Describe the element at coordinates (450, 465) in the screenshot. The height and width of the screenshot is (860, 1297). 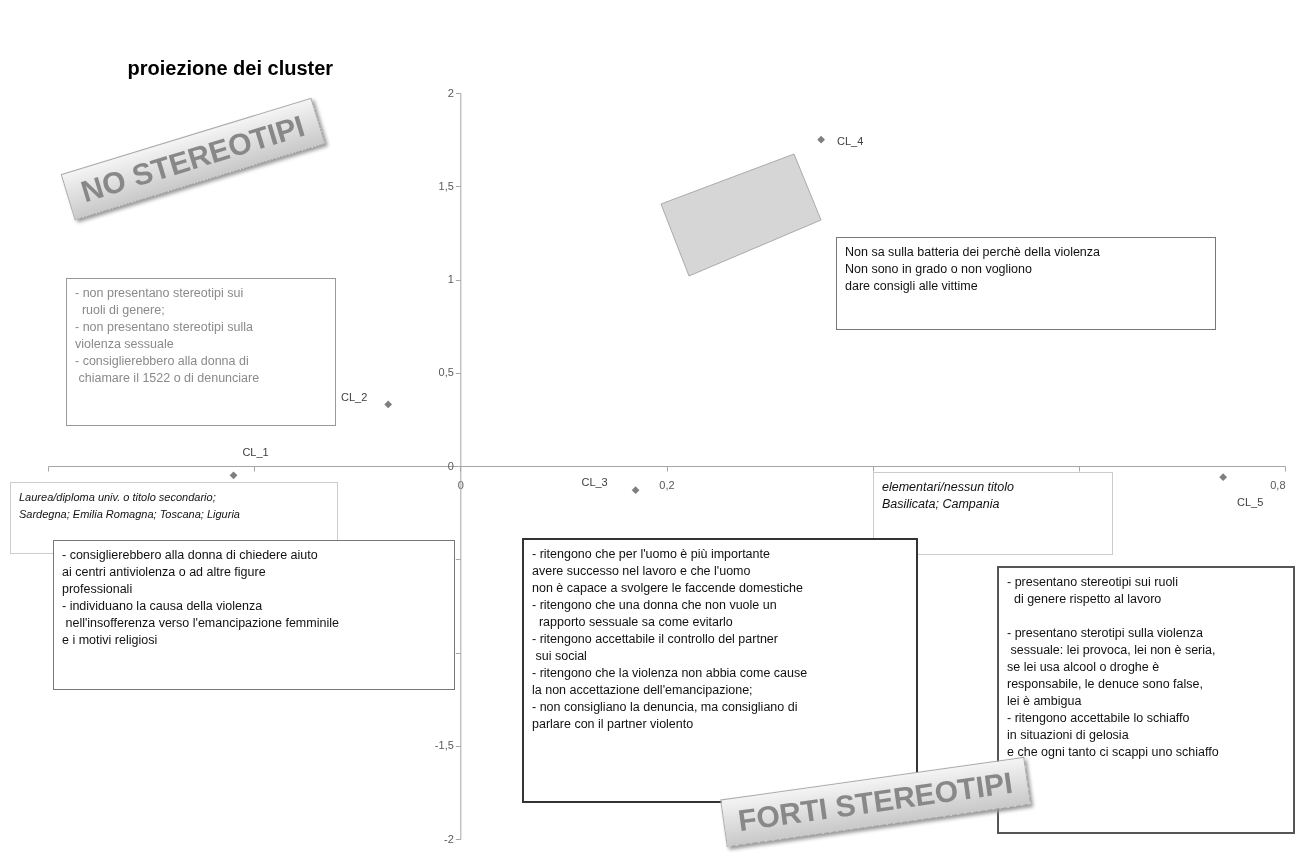
I see `y-tick-label: 0` at that location.